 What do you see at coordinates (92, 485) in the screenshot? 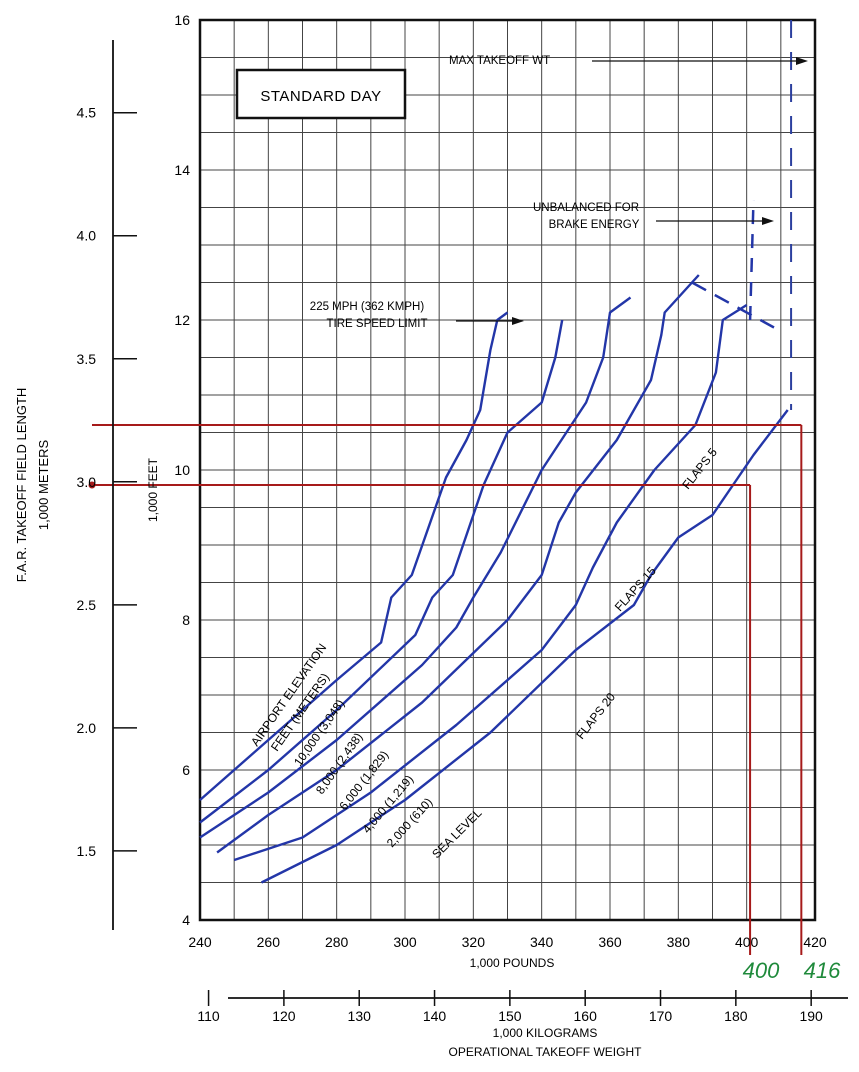
I see `marker-dot-a` at bounding box center [92, 485].